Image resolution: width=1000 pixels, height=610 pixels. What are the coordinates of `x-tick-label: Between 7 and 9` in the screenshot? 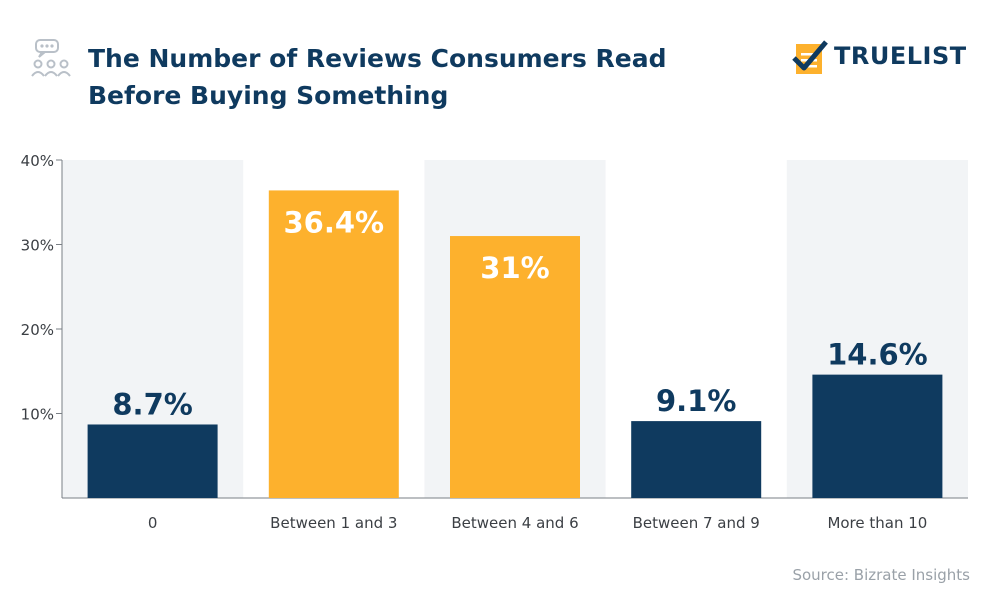 It's located at (696, 523).